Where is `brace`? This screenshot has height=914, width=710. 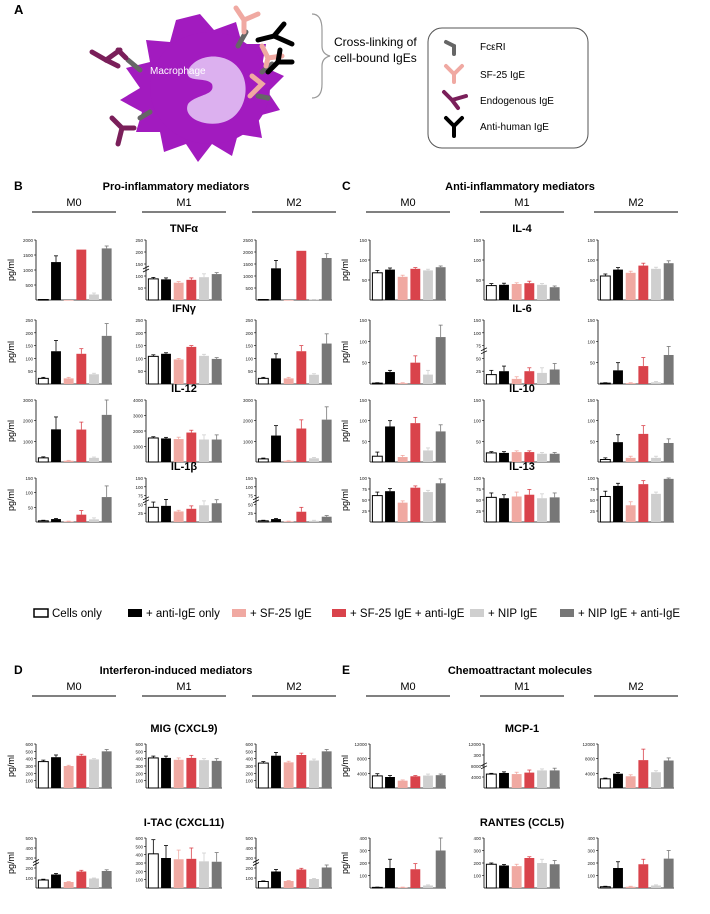 brace is located at coordinates (321, 56).